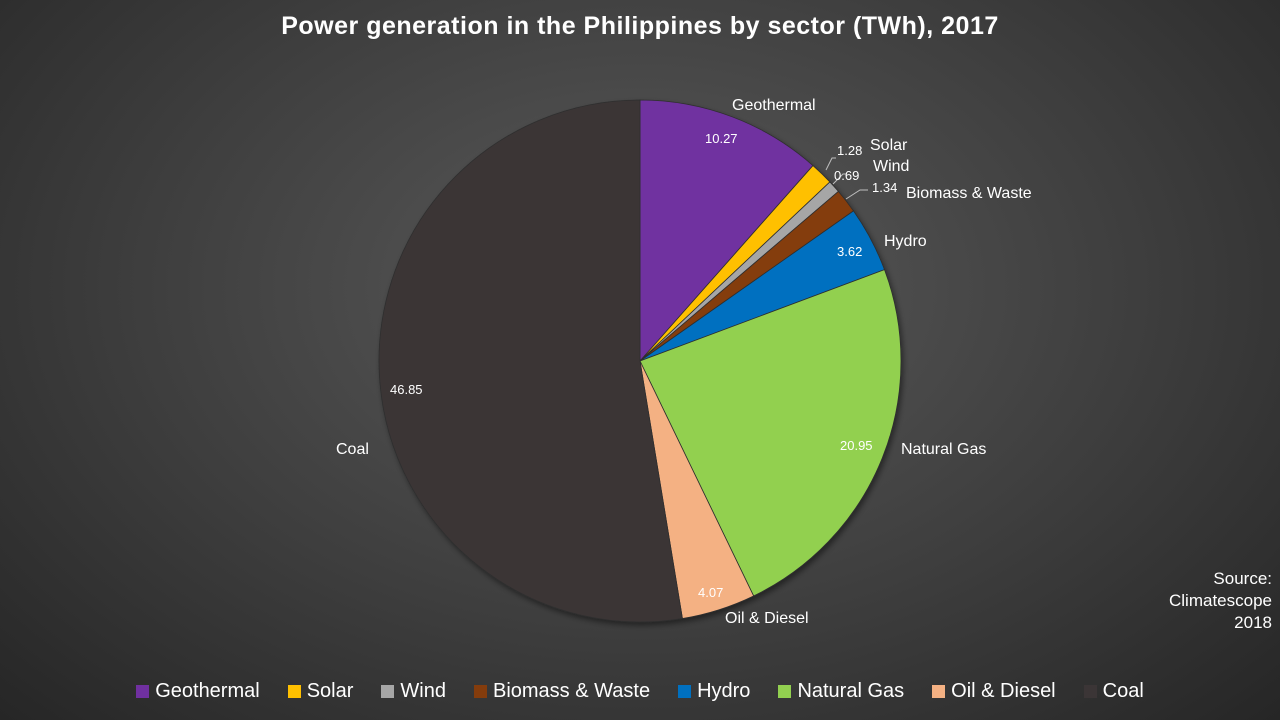 This screenshot has width=1280, height=720. Describe the element at coordinates (785, 691) in the screenshot. I see `legend-swatch-natural-gas` at that location.